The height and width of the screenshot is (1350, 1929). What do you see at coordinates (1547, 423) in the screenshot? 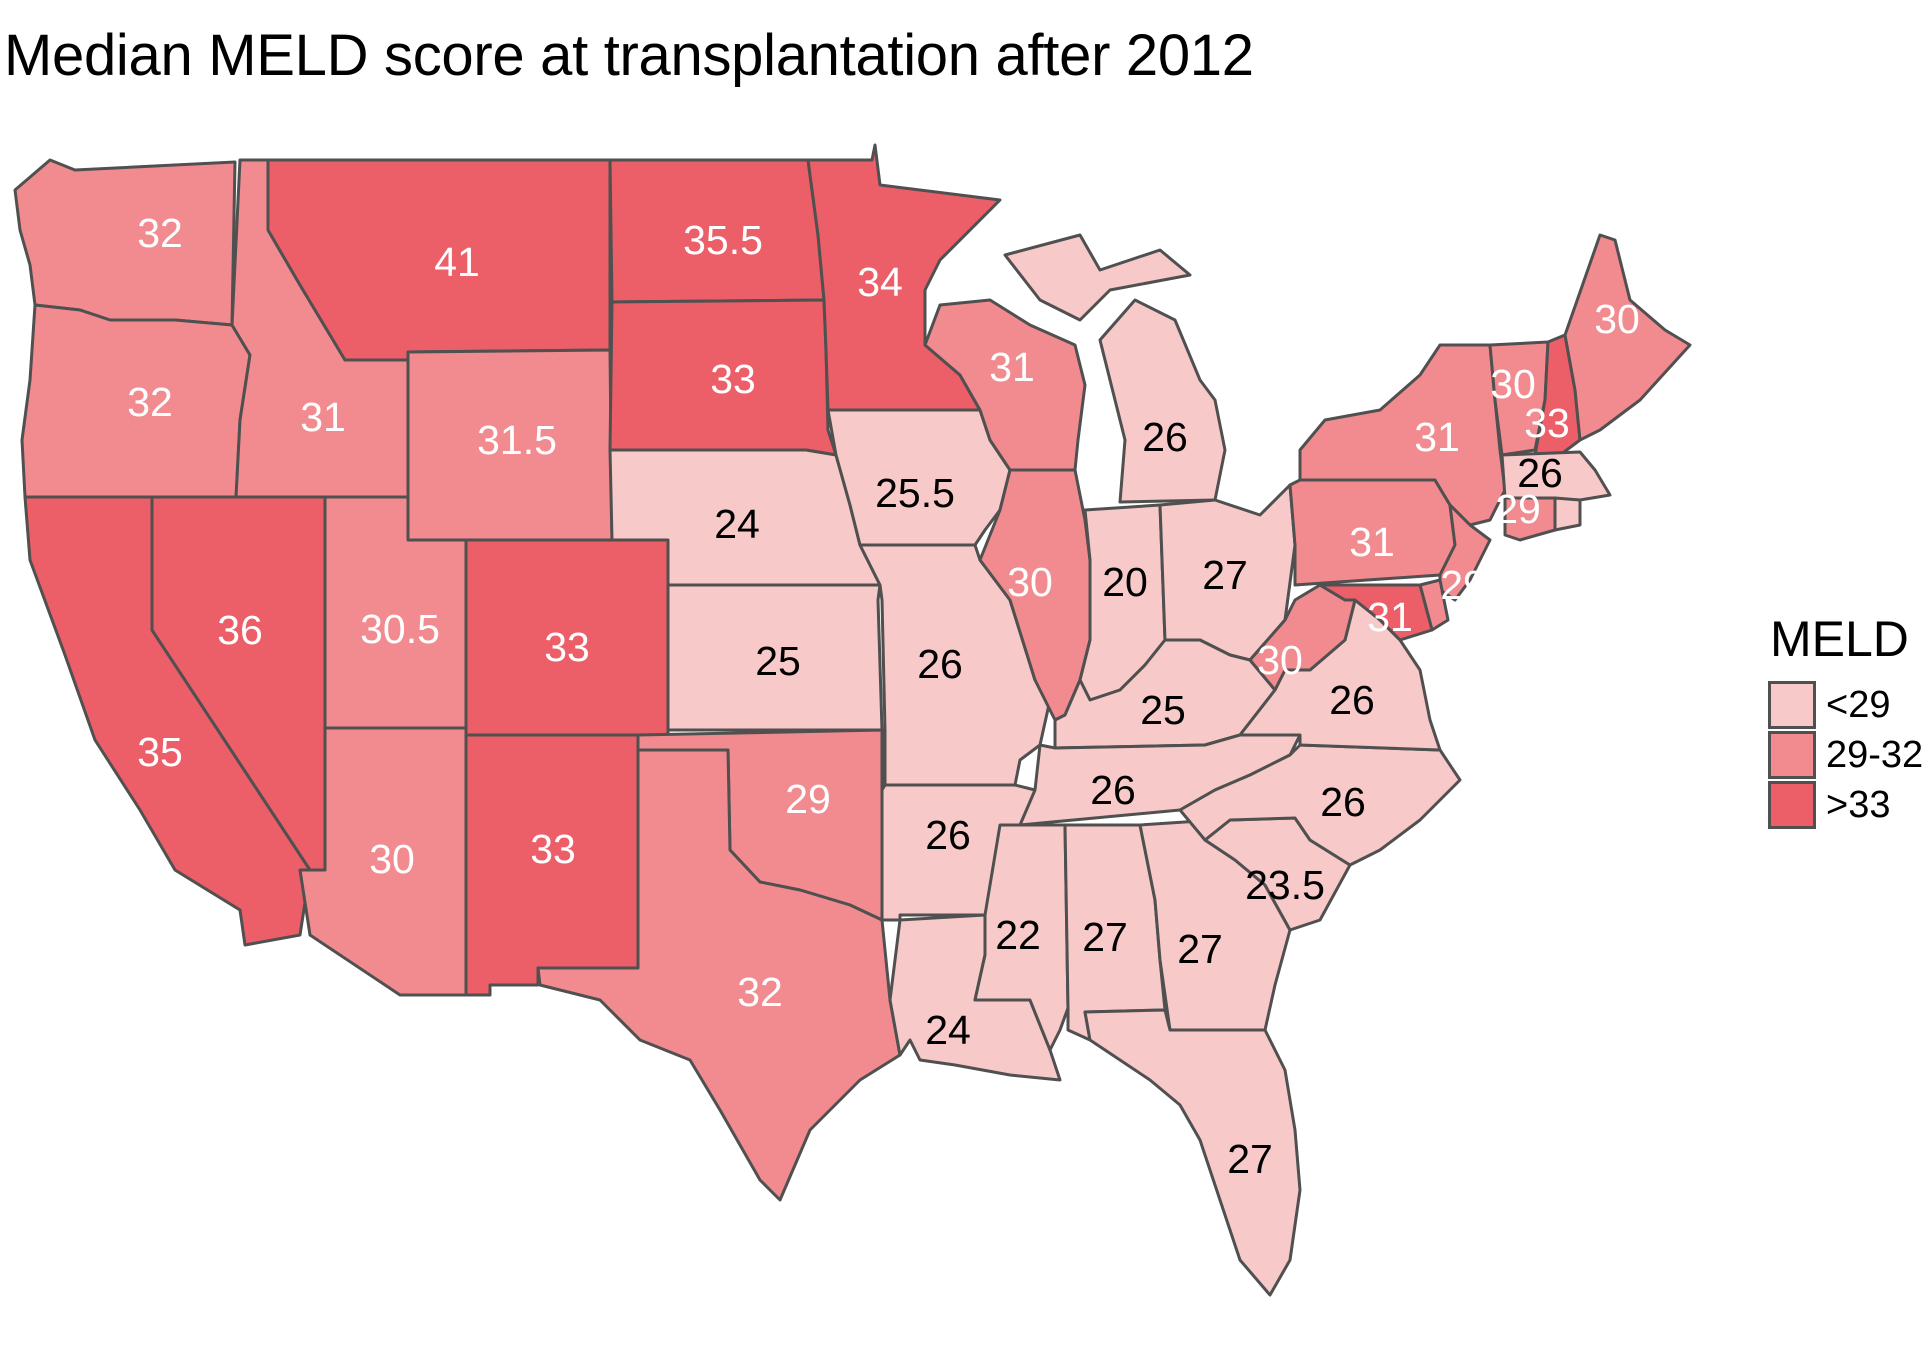
I see `state-label-nh: 33` at bounding box center [1547, 423].